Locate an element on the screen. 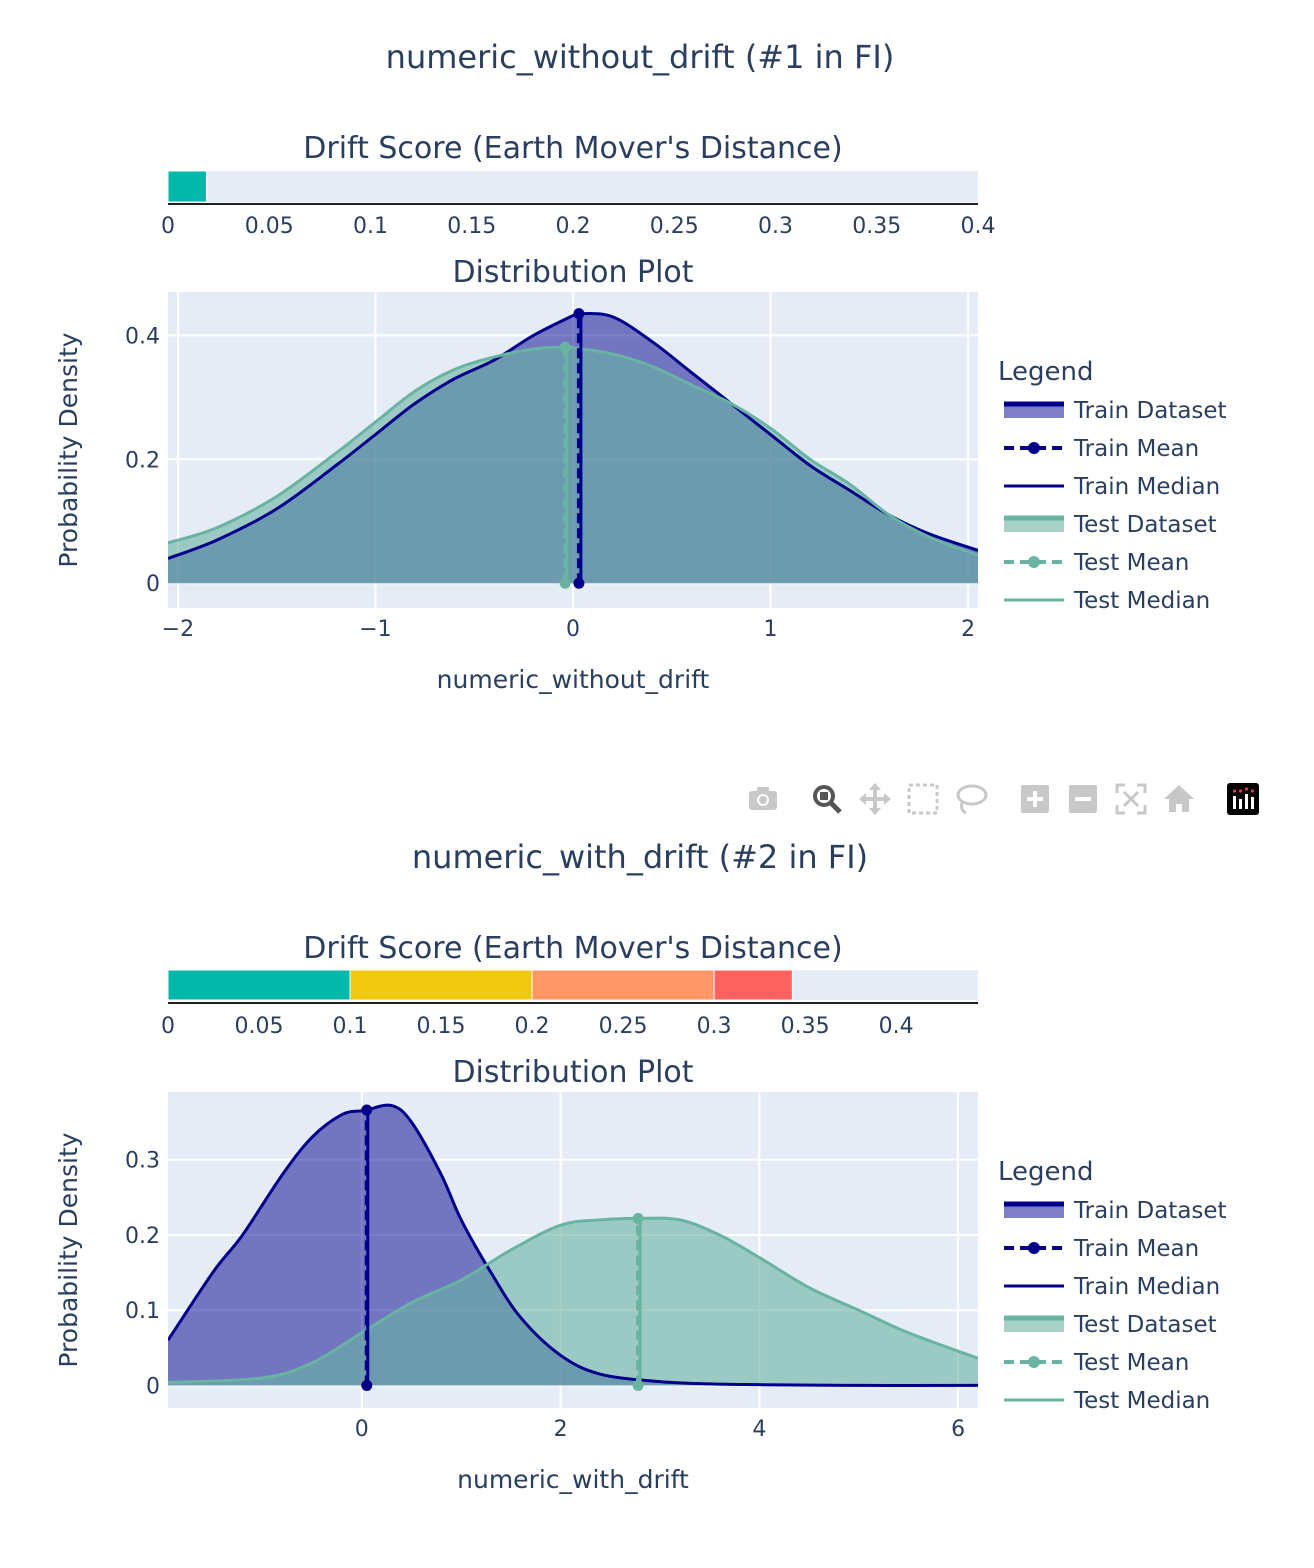 Image resolution: width=1314 pixels, height=1568 pixels. lasso-icon is located at coordinates (971, 799).